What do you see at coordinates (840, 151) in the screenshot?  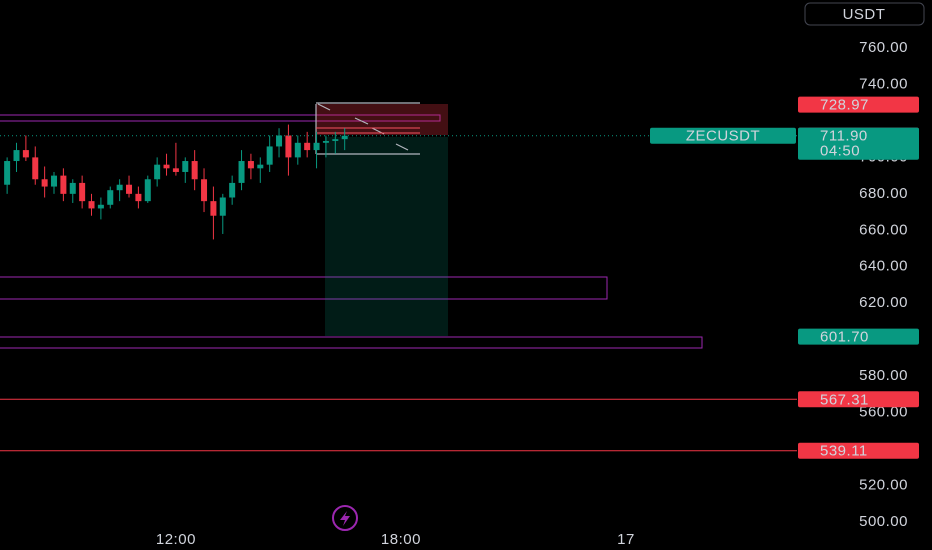 I see `countdown-label: 04:50` at bounding box center [840, 151].